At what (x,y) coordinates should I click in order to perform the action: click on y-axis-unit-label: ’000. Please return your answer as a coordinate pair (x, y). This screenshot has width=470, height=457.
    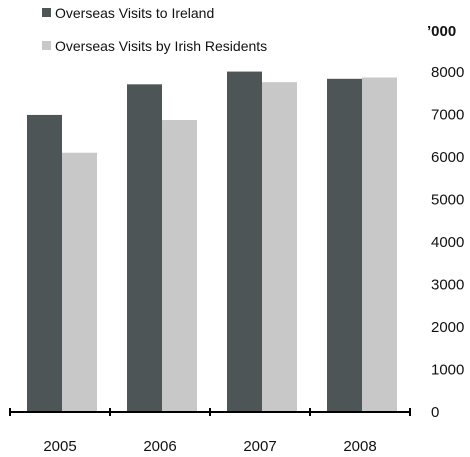
    Looking at the image, I should click on (441, 31).